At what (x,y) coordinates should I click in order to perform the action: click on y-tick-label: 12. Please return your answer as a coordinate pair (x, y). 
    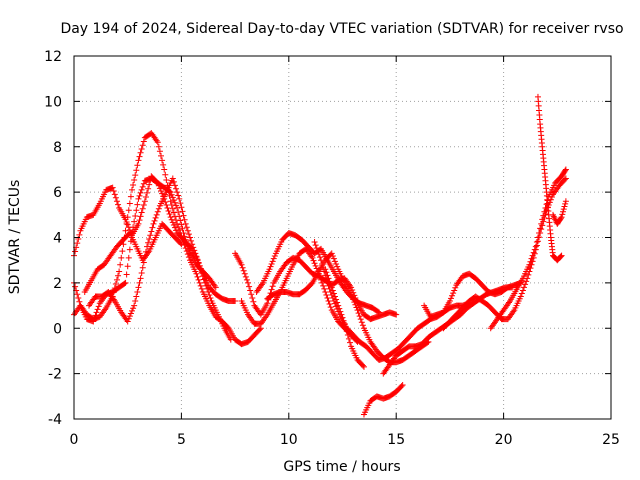
    Looking at the image, I should click on (53, 57).